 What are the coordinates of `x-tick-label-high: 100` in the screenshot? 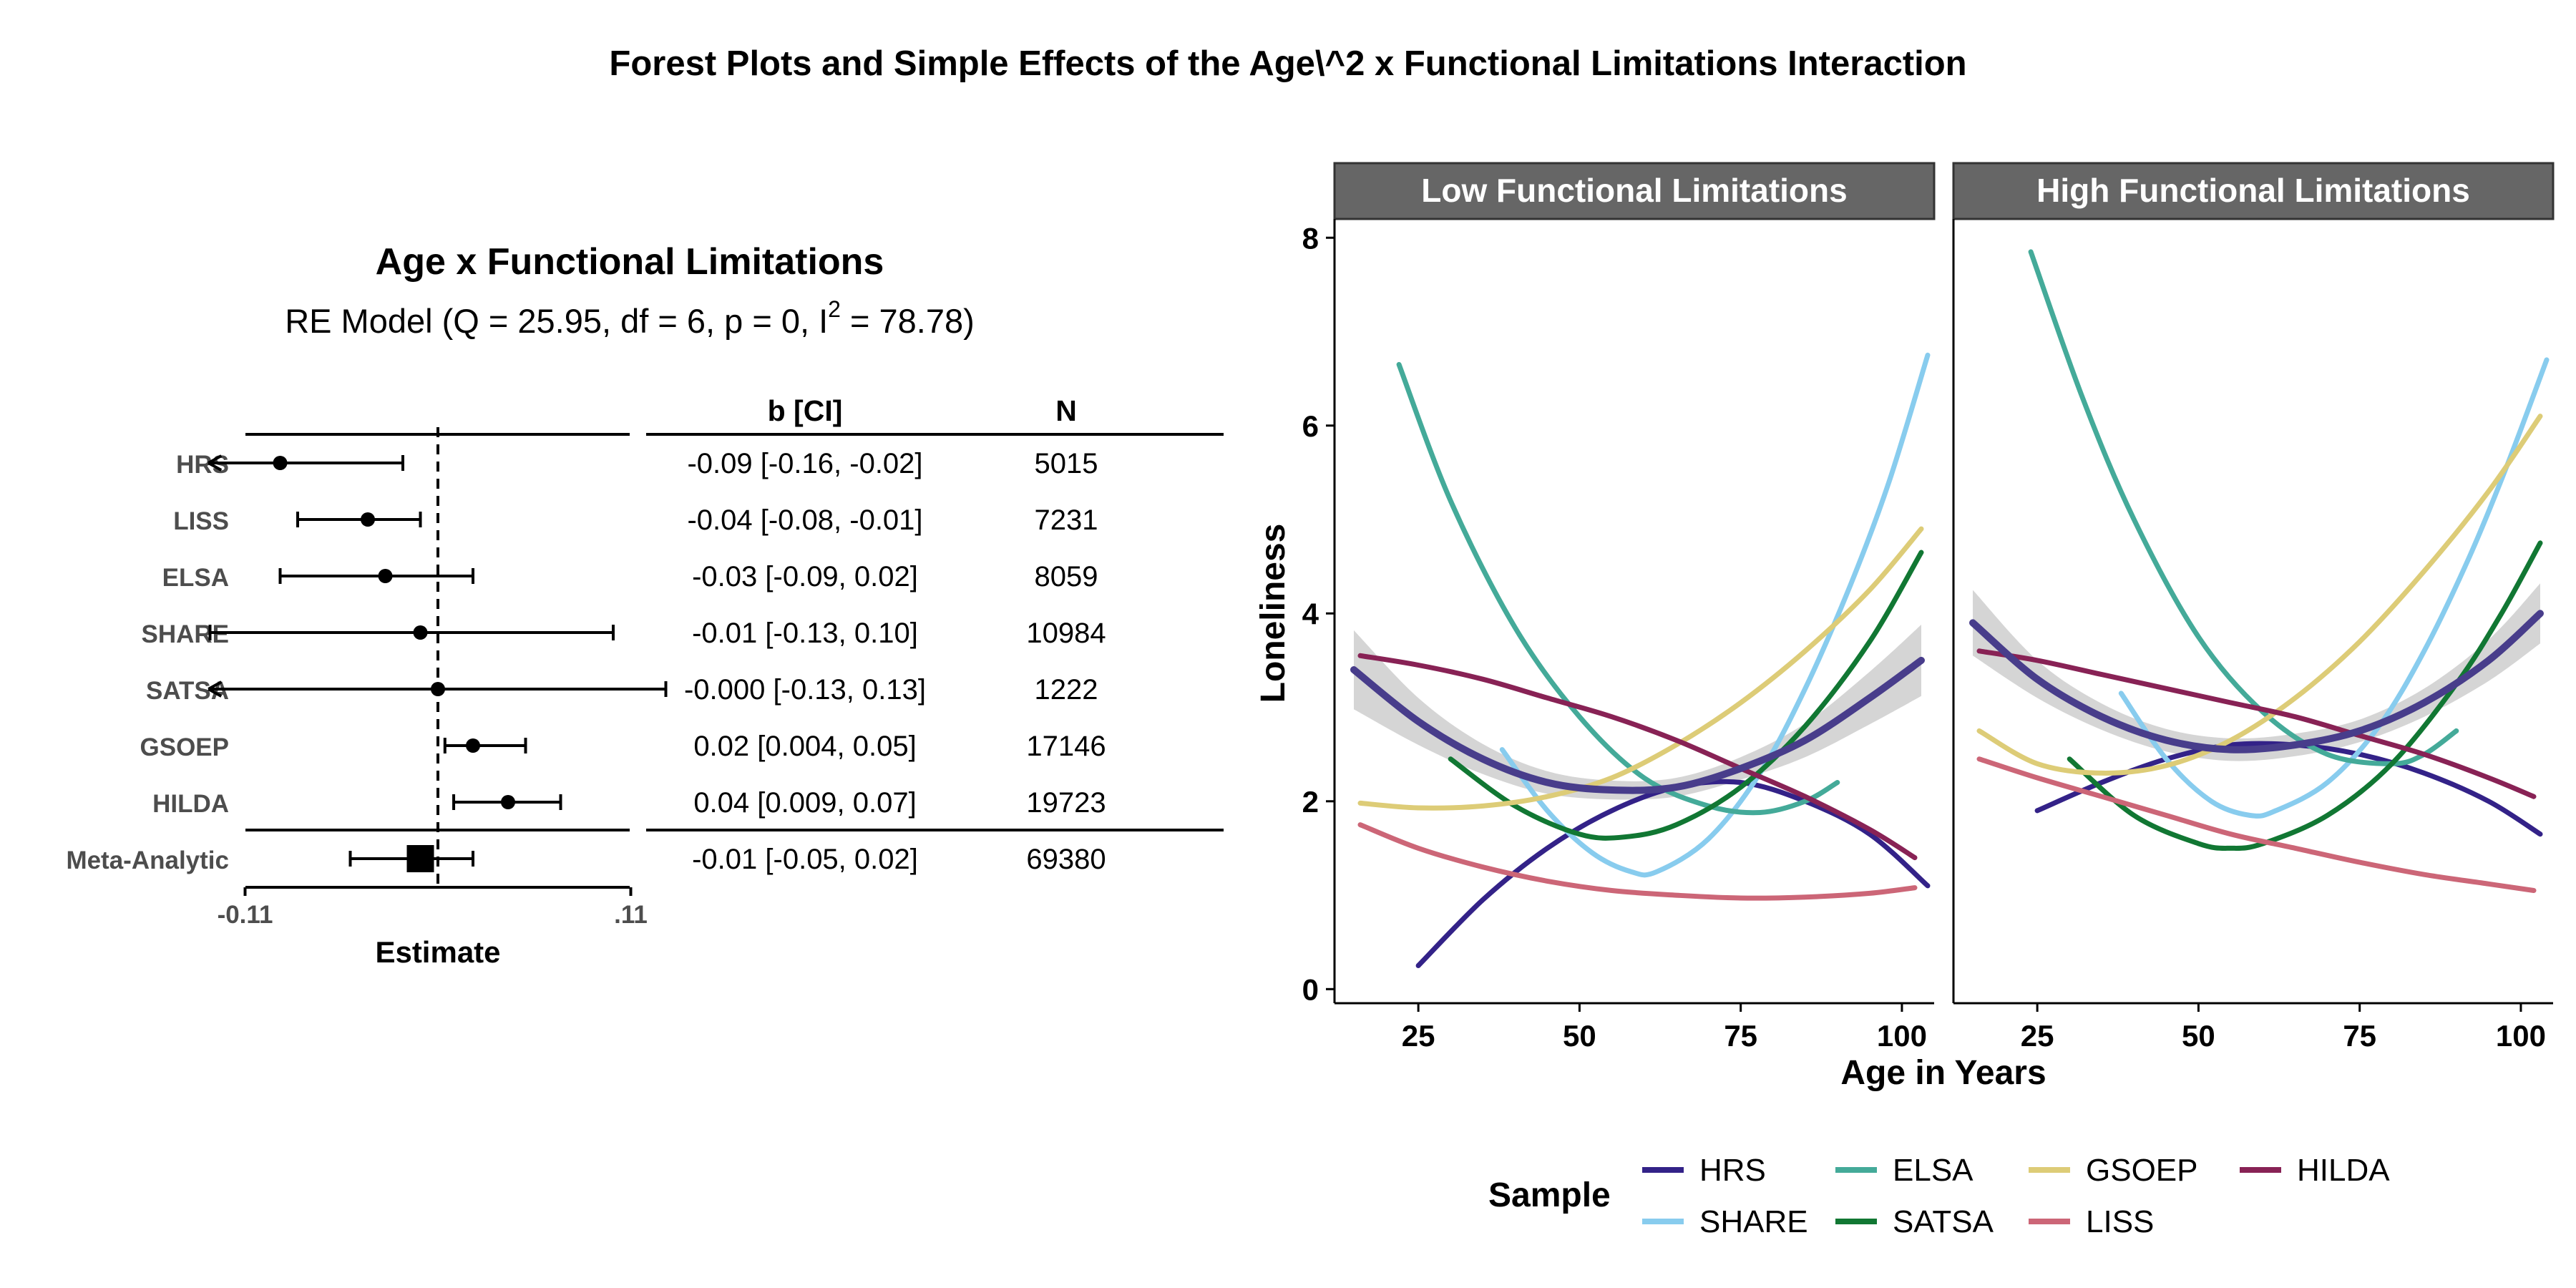 It's located at (2521, 1036).